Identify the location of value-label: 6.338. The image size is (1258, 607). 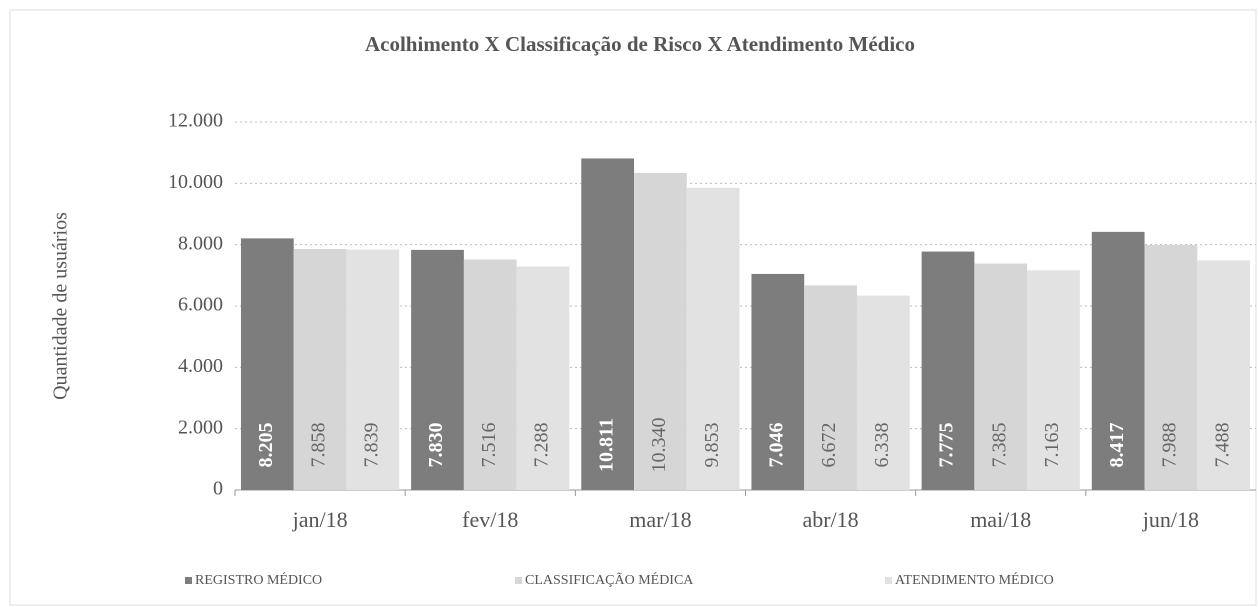
(882, 445).